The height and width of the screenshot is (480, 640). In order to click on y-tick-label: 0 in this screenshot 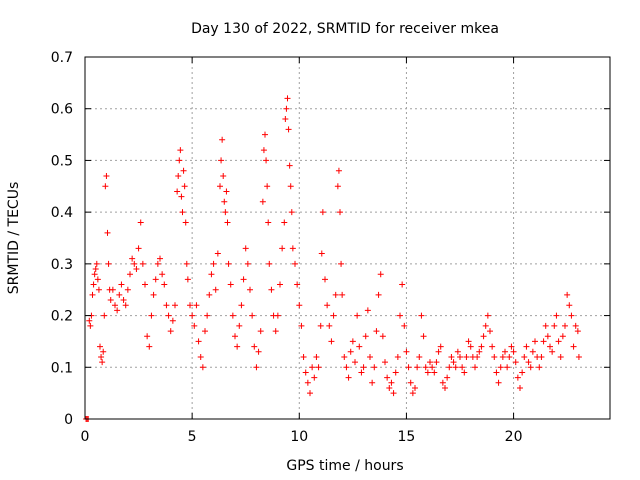, I will do `click(68, 420)`.